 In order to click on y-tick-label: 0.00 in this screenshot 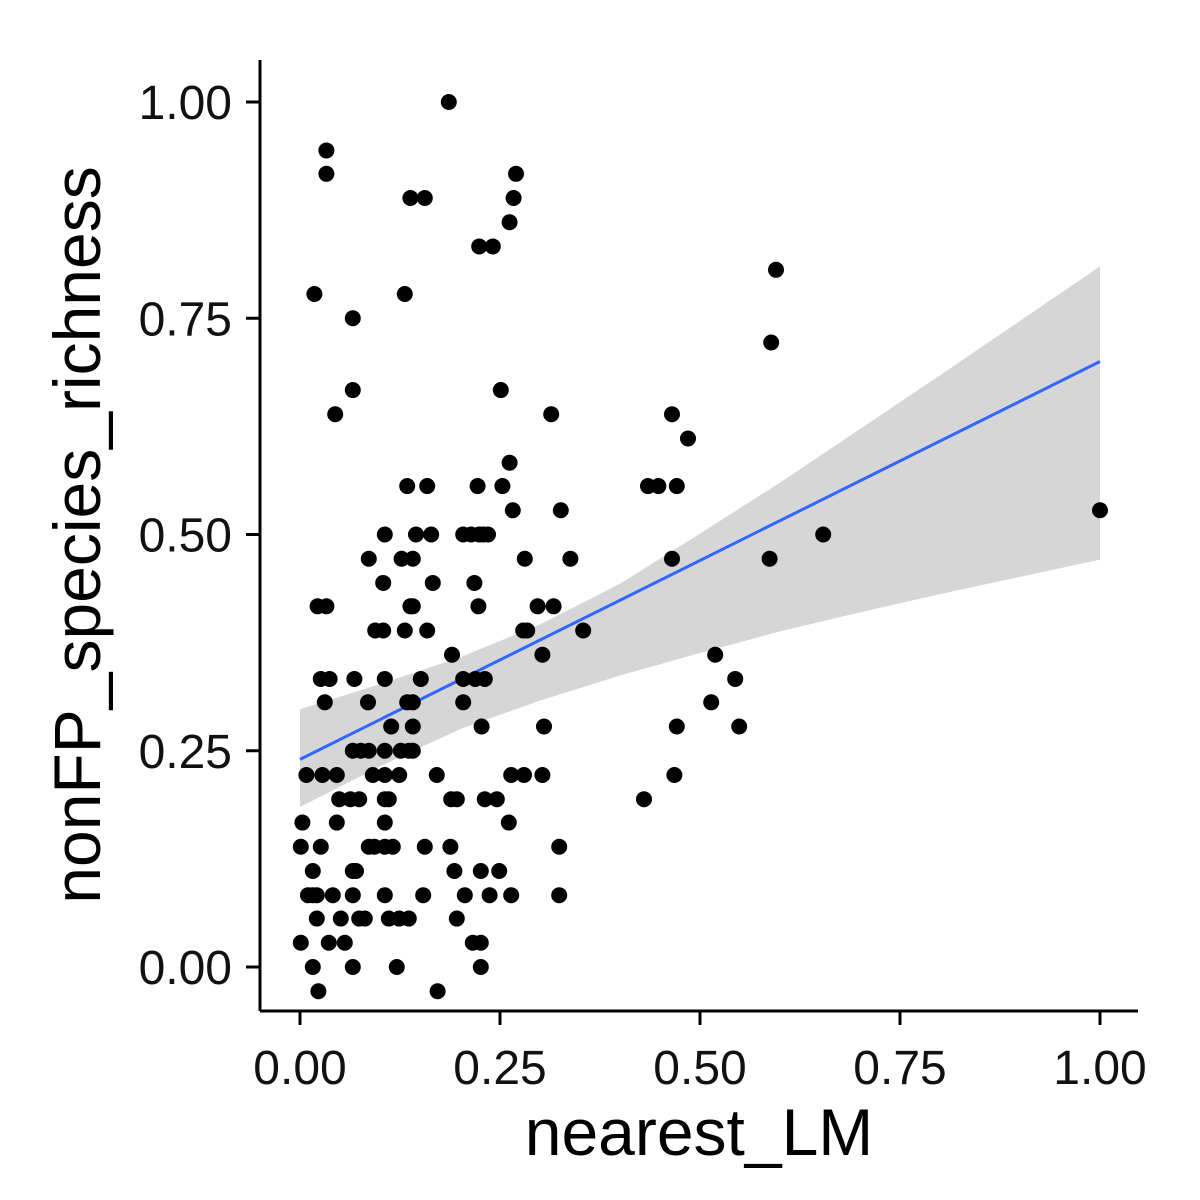, I will do `click(185, 968)`.